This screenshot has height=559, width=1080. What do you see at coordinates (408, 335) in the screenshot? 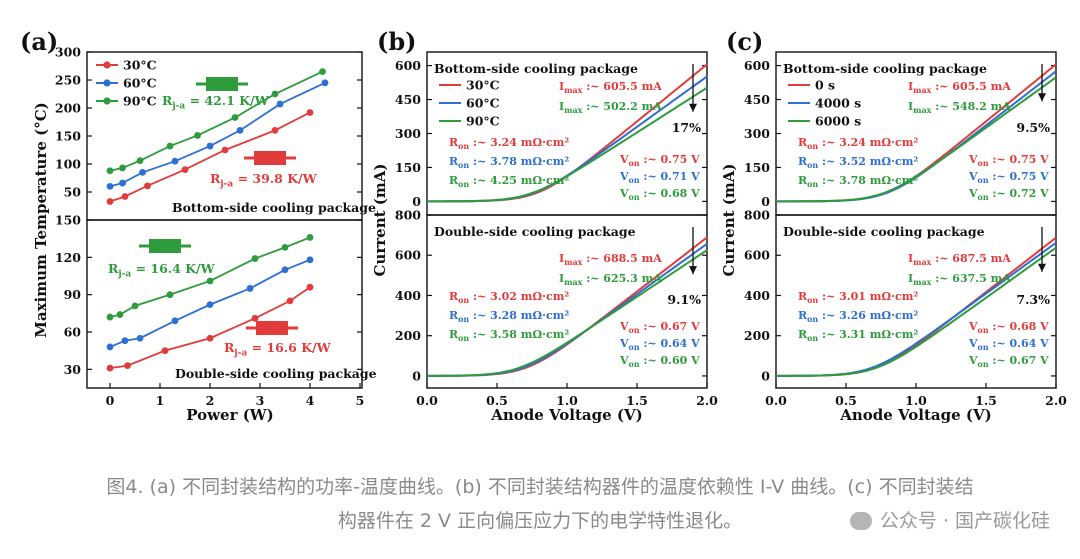
I see `panel-b-double-ytick-label: 200` at bounding box center [408, 335].